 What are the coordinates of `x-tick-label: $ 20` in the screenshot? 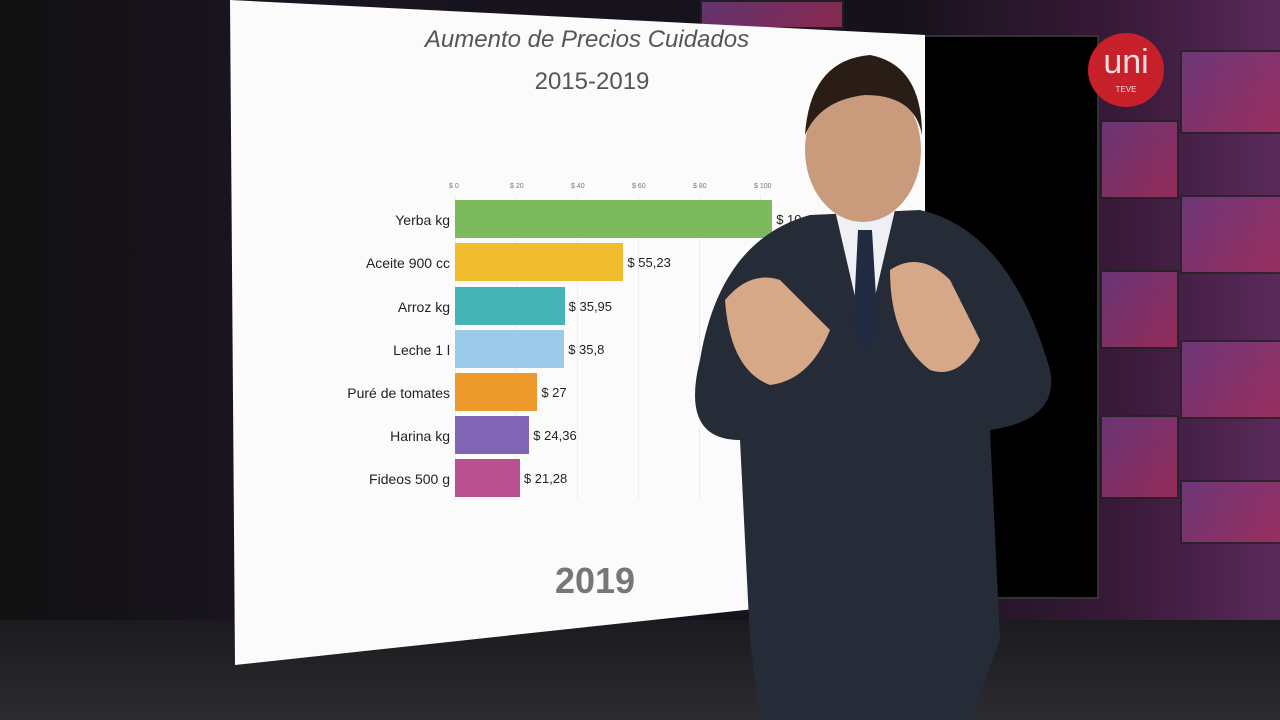 It's located at (517, 186).